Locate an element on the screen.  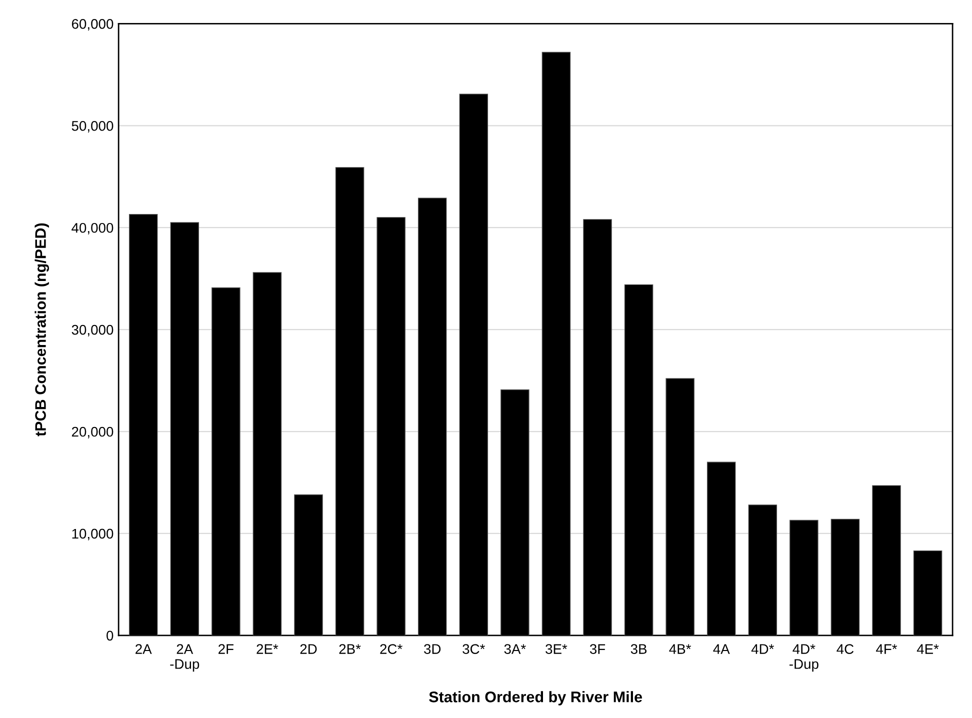
x-tick-label: 4E* is located at coordinates (927, 649).